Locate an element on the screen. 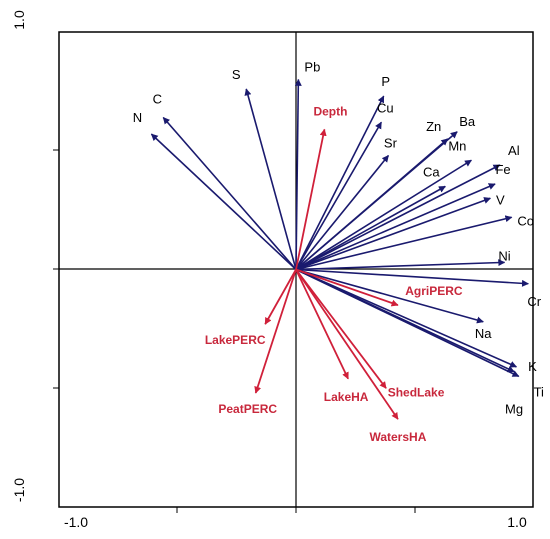 The height and width of the screenshot is (539, 550). vector-label-n: N is located at coordinates (137, 117).